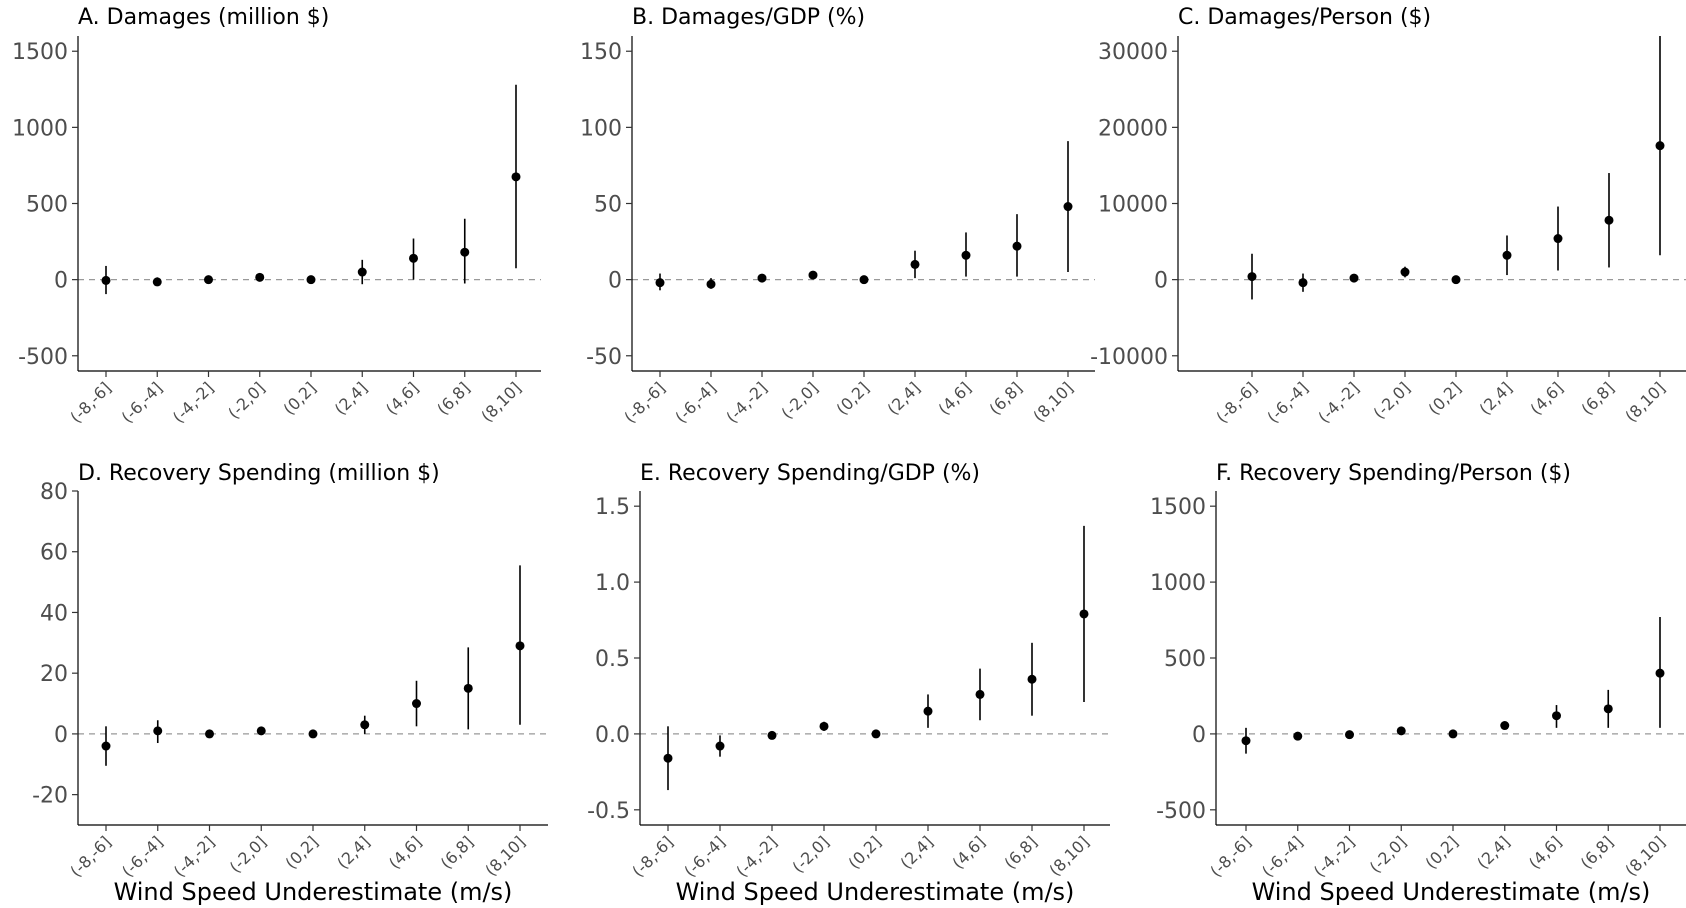 Image resolution: width=1686 pixels, height=908 pixels. I want to click on y-tick-label: -20, so click(50, 796).